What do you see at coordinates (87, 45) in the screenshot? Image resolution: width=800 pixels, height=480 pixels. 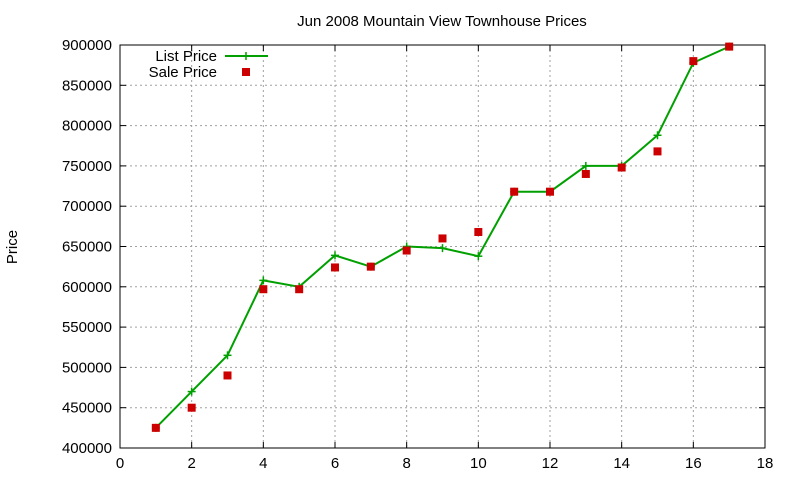 I see `y-tick-label: 900000` at bounding box center [87, 45].